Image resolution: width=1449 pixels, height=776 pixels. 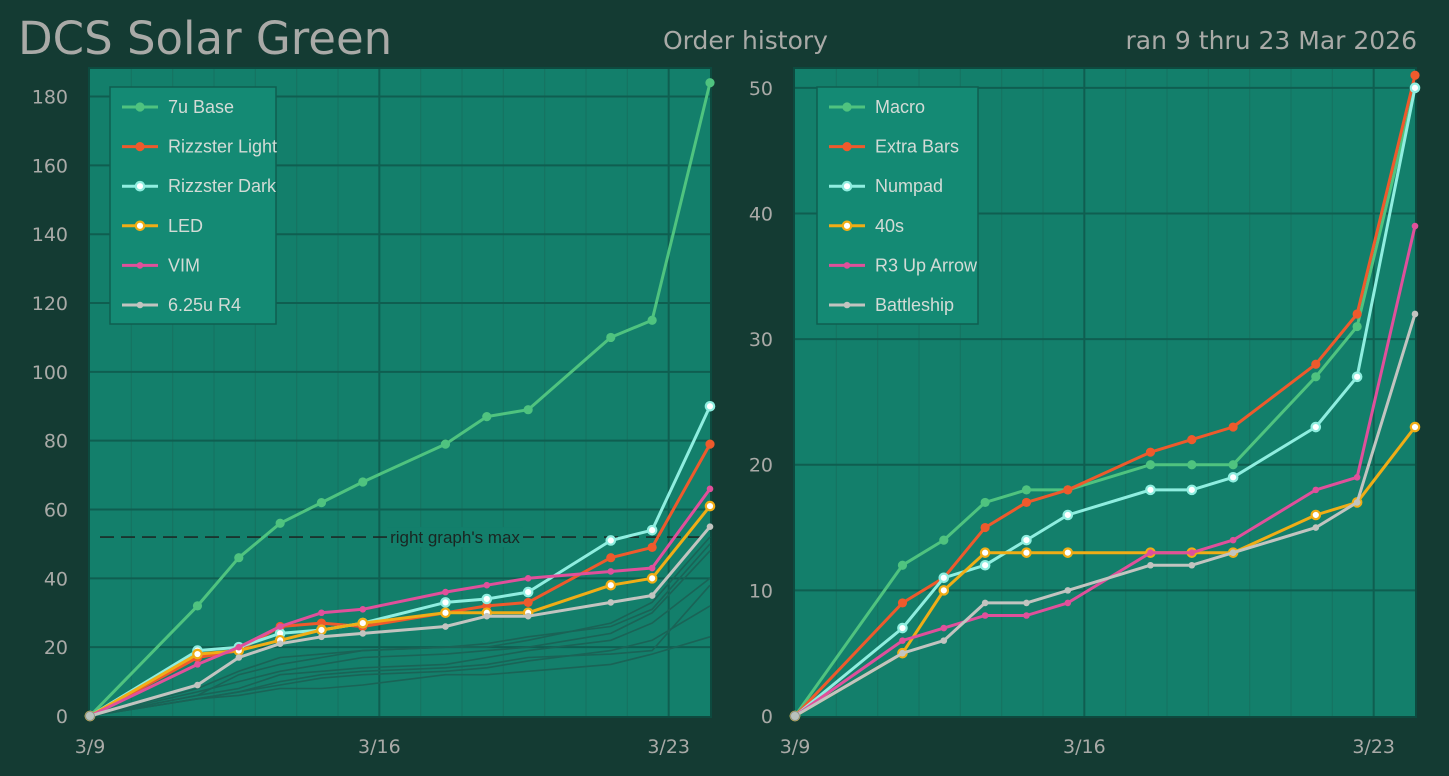 I want to click on right-y-tick-label: 0, so click(x=767, y=717).